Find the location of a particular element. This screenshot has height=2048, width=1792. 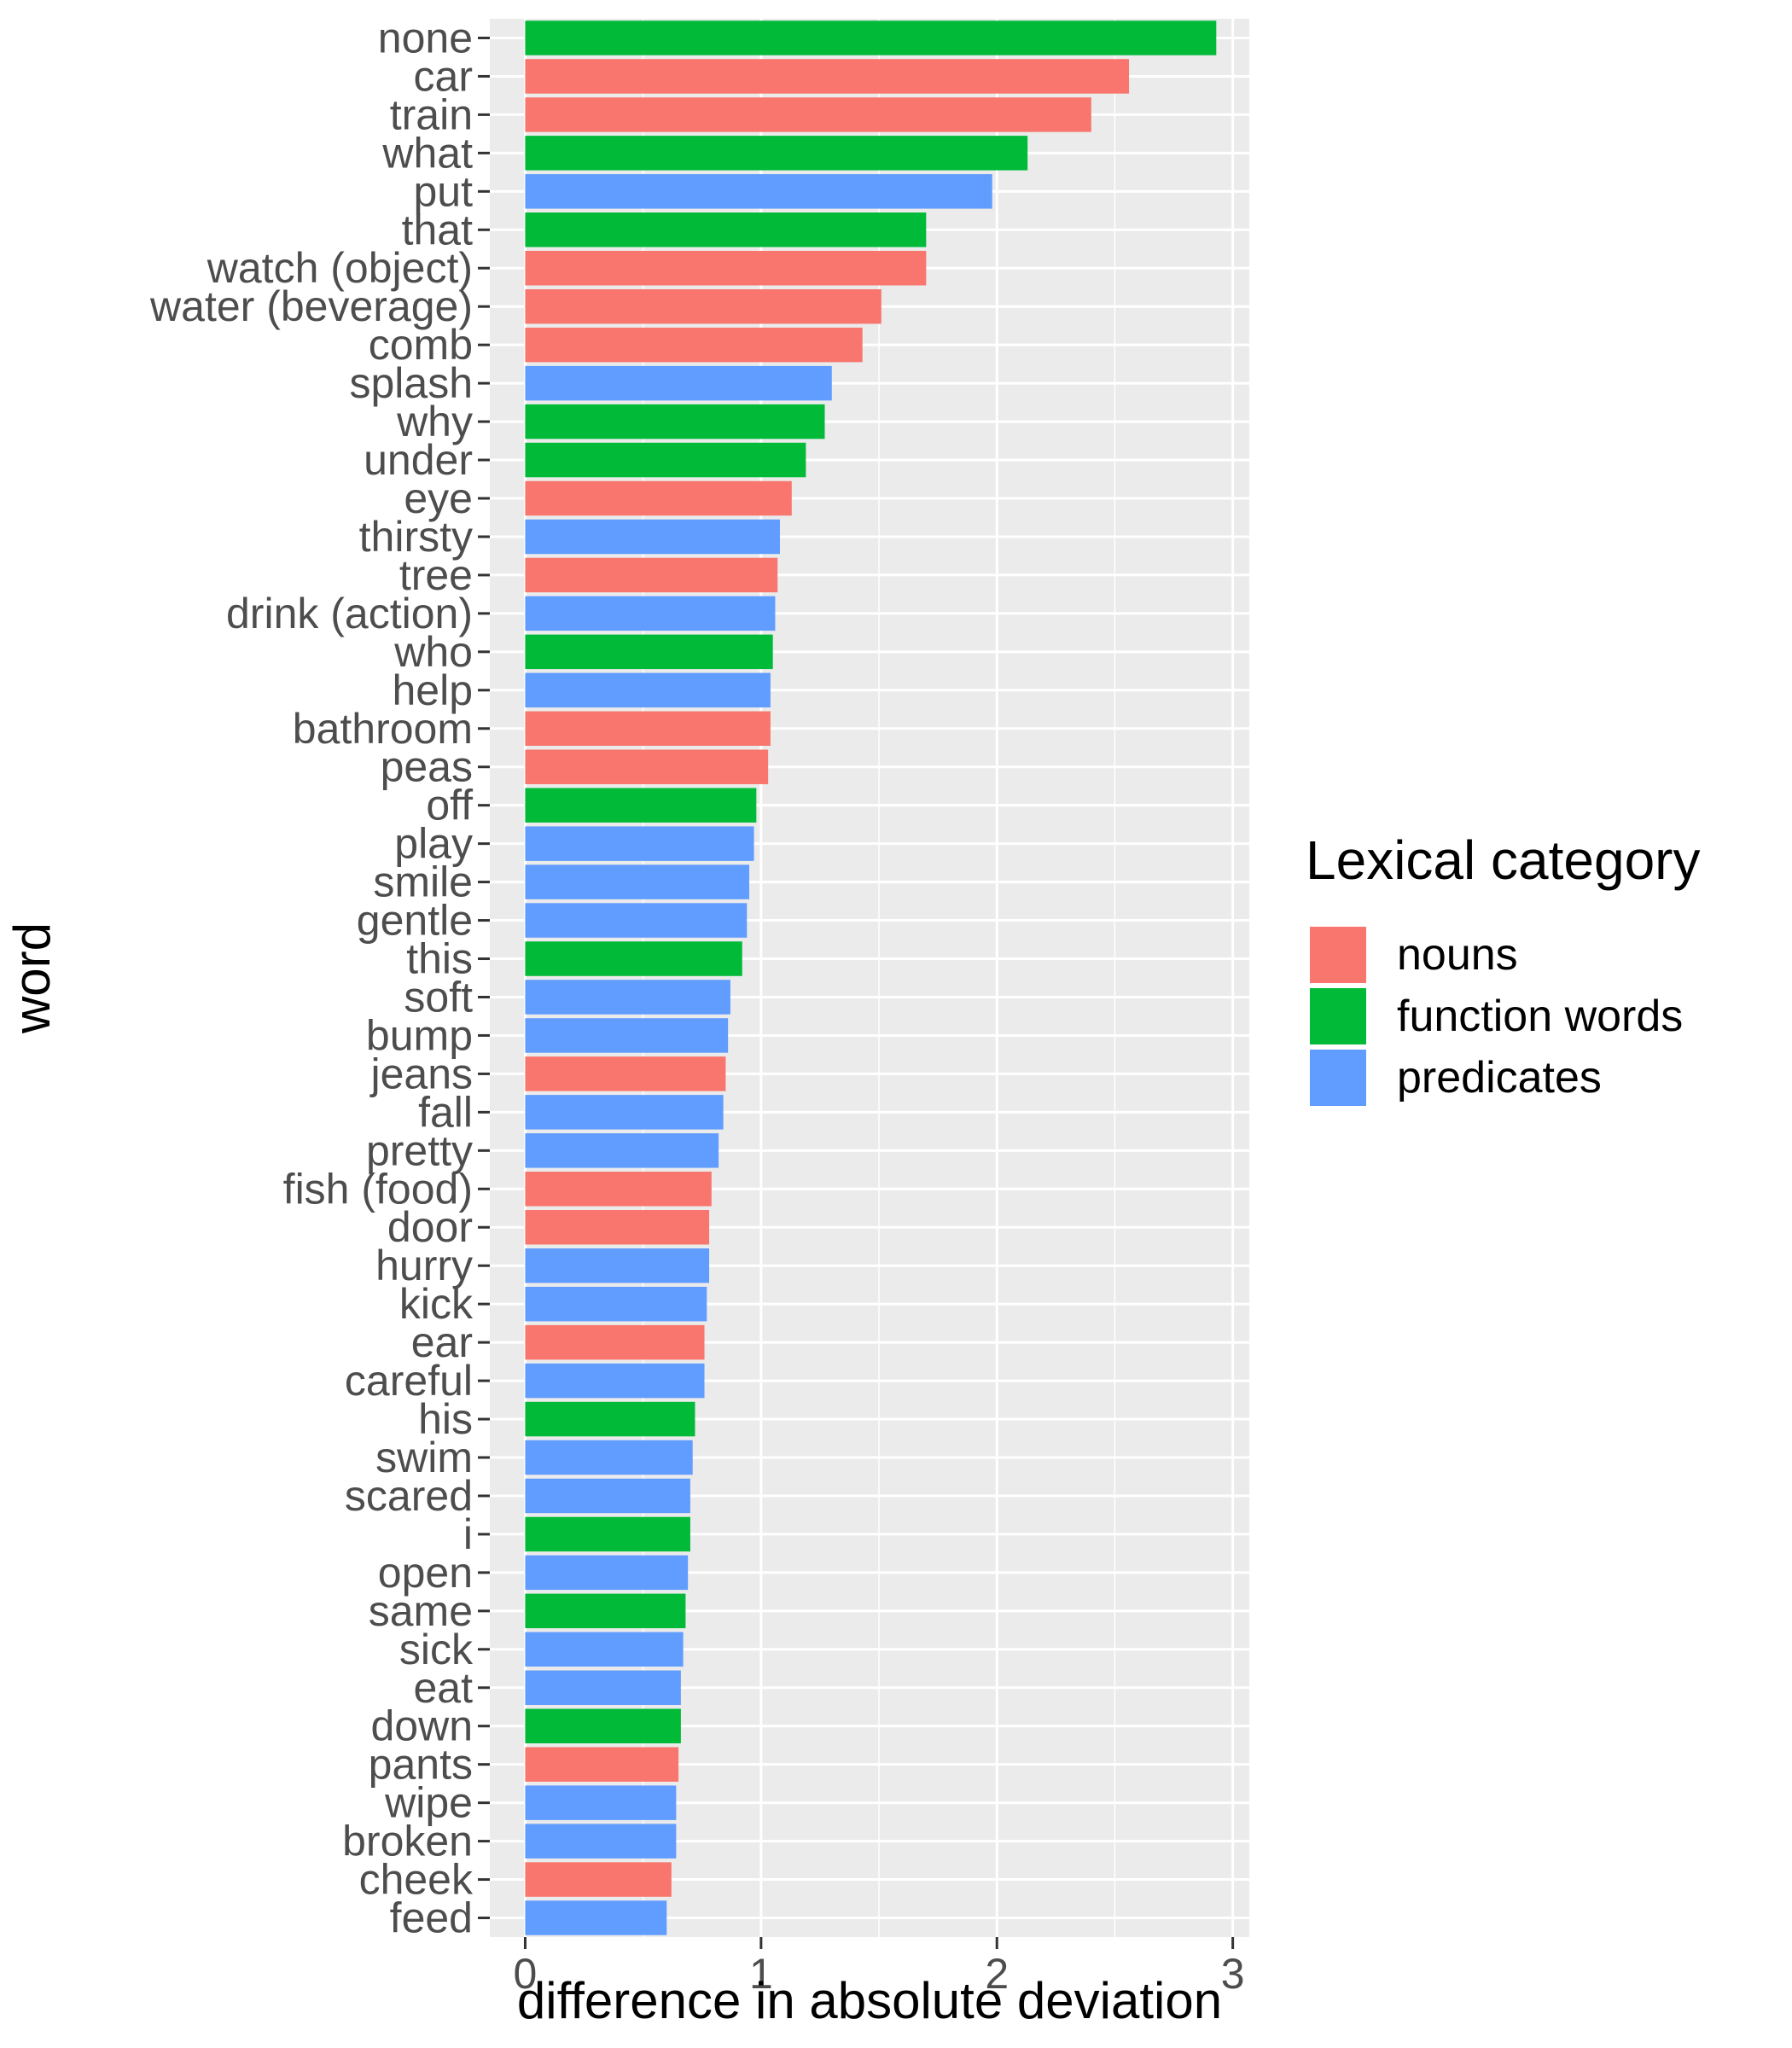

bar-tree is located at coordinates (651, 575).